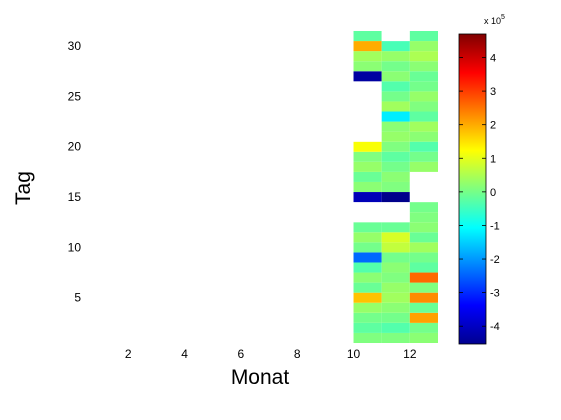 This screenshot has height=420, width=561. I want to click on x-tick-label: 10, so click(354, 354).